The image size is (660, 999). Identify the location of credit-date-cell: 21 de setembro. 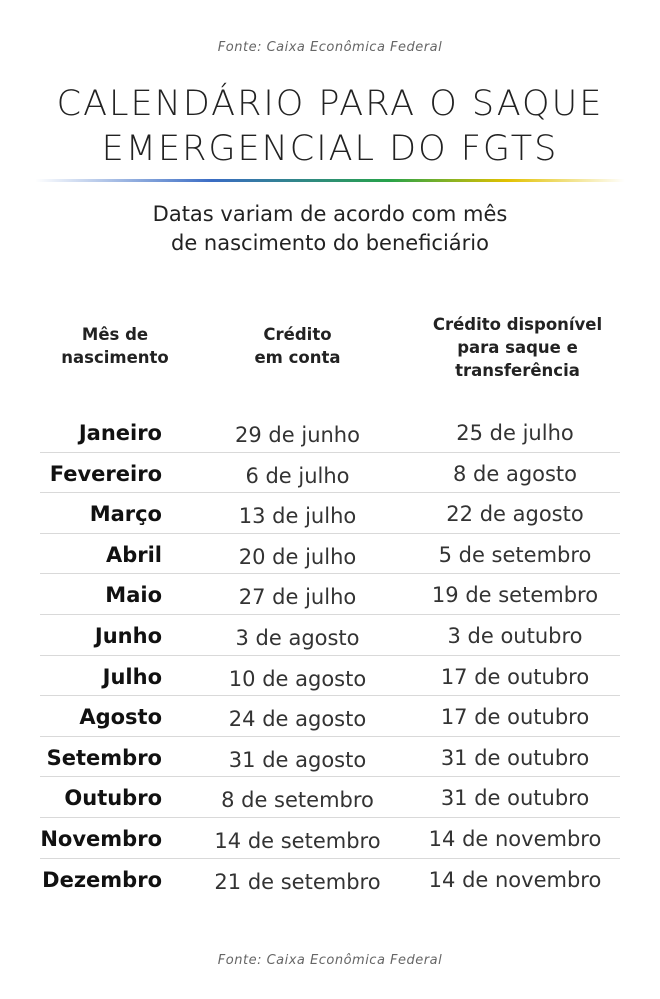
(297, 881).